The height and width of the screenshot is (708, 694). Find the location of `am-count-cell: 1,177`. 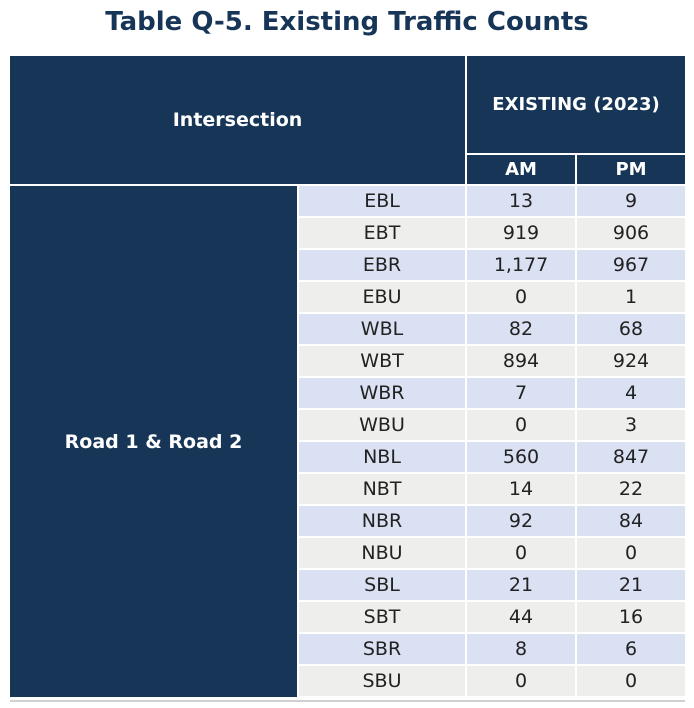

am-count-cell: 1,177 is located at coordinates (522, 265).